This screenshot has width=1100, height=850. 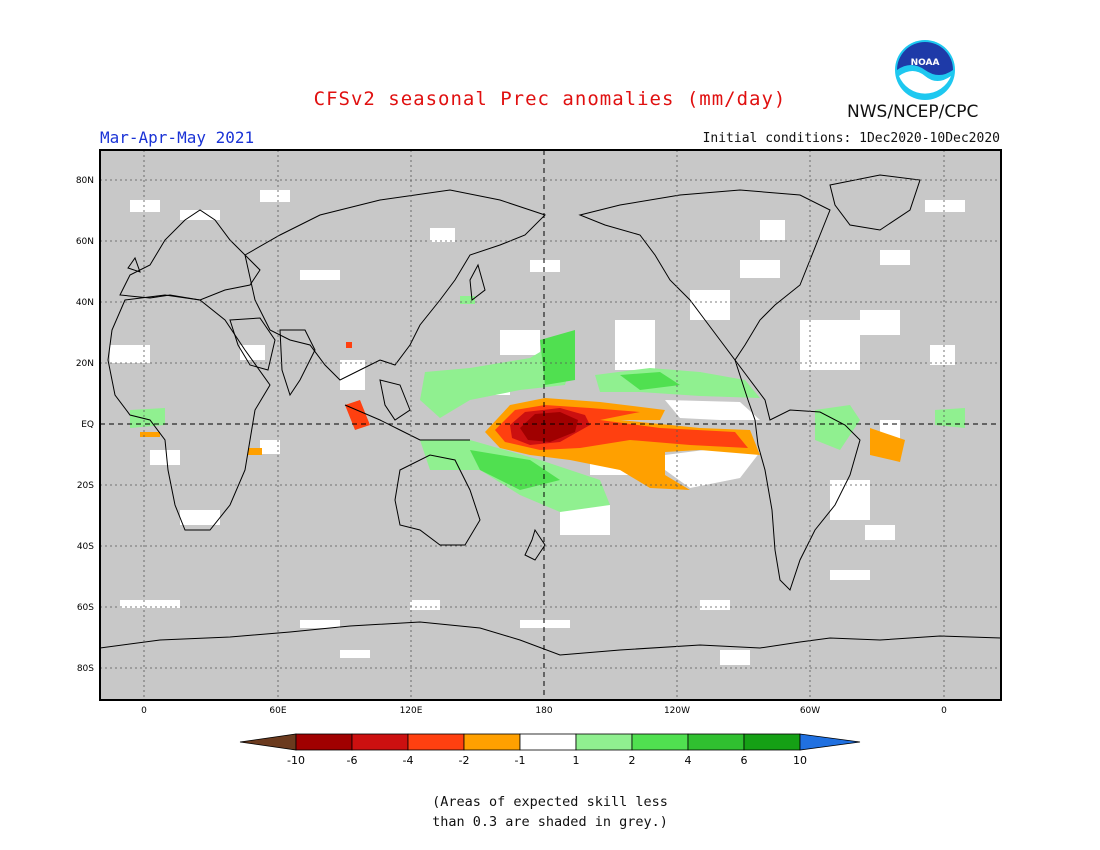 What do you see at coordinates (87, 425) in the screenshot?
I see `lat-label: EQ` at bounding box center [87, 425].